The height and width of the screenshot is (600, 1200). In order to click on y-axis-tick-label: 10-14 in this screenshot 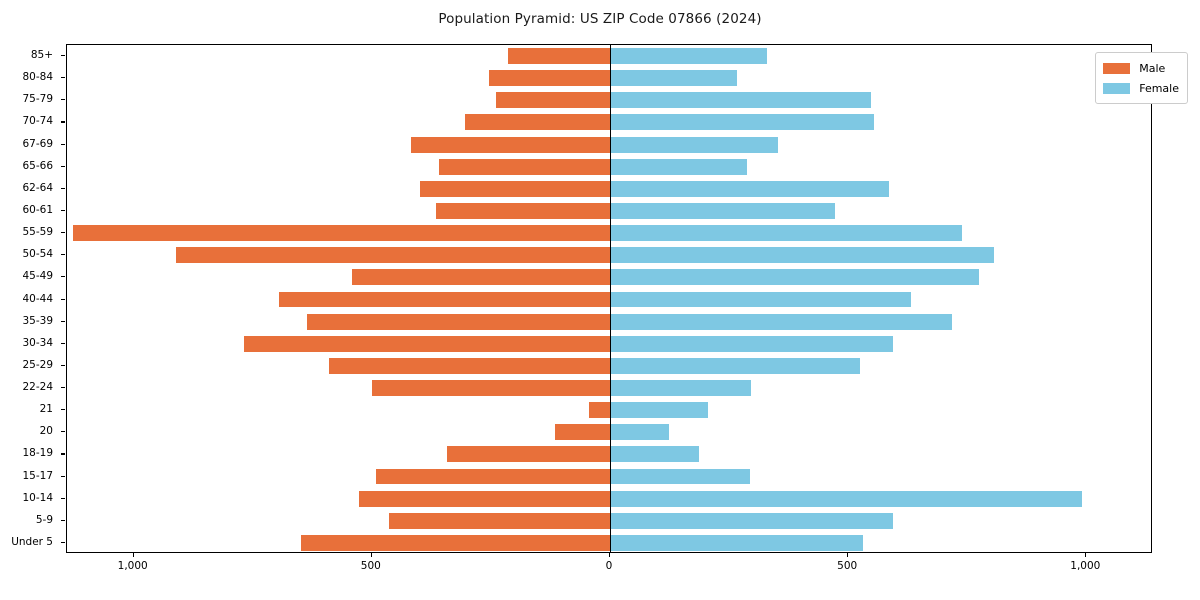, I will do `click(37, 497)`.